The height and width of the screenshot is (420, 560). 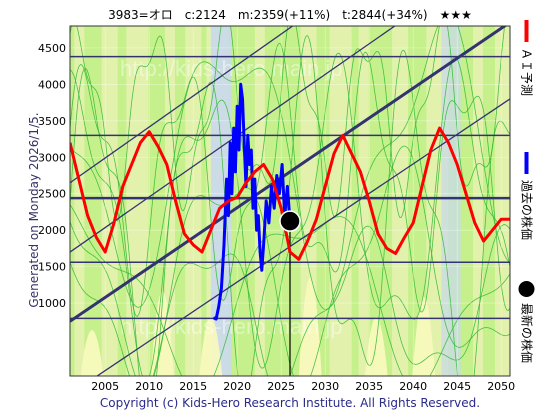 I want to click on legend-past-label: 過去の株価, so click(x=526, y=210).